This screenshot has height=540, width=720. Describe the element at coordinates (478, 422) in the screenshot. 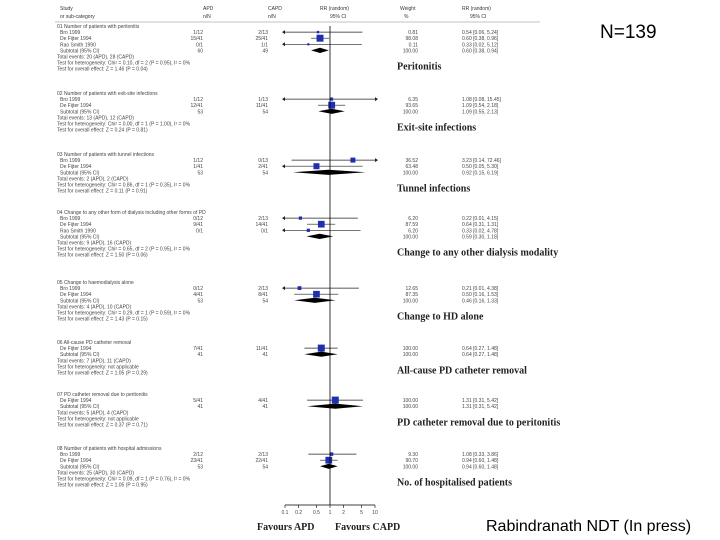

I see `outcome-label: PD catheter removal due to peritonitis` at that location.